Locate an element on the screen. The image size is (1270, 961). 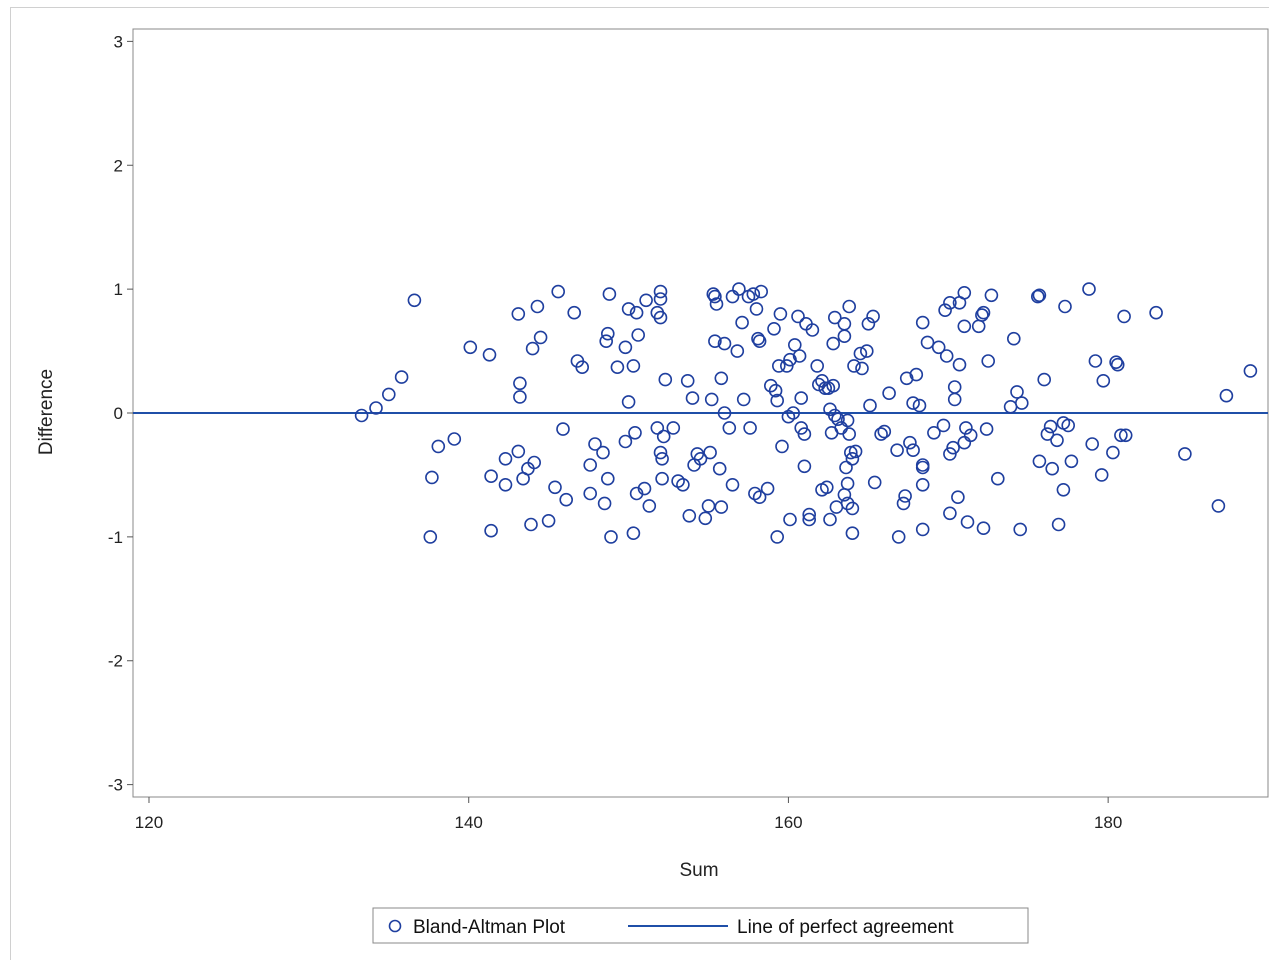
y-axis: -3 -2 -1 0 1 2 3 is located at coordinates (120, 413).